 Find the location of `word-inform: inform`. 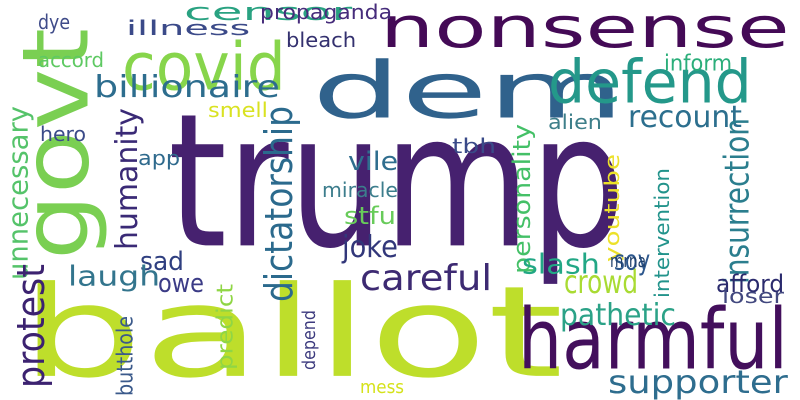

word-inform: inform is located at coordinates (698, 63).